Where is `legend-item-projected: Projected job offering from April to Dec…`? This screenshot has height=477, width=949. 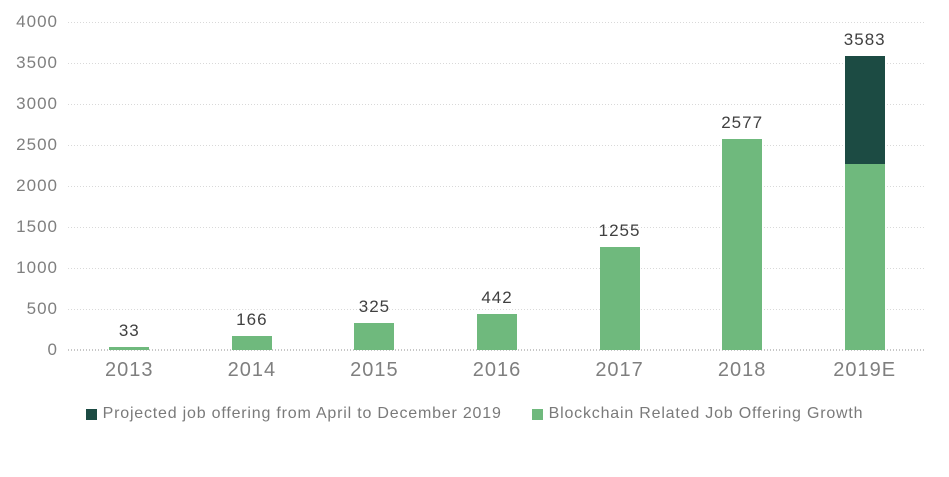
legend-item-projected: Projected job offering from April to Dec… is located at coordinates (293, 414).